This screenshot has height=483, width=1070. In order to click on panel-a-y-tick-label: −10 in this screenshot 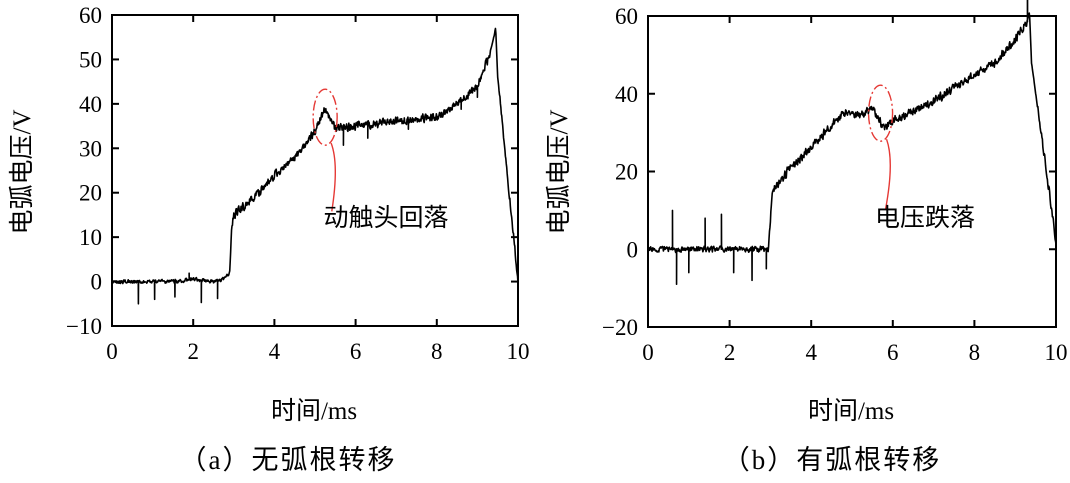, I will do `click(84, 326)`.